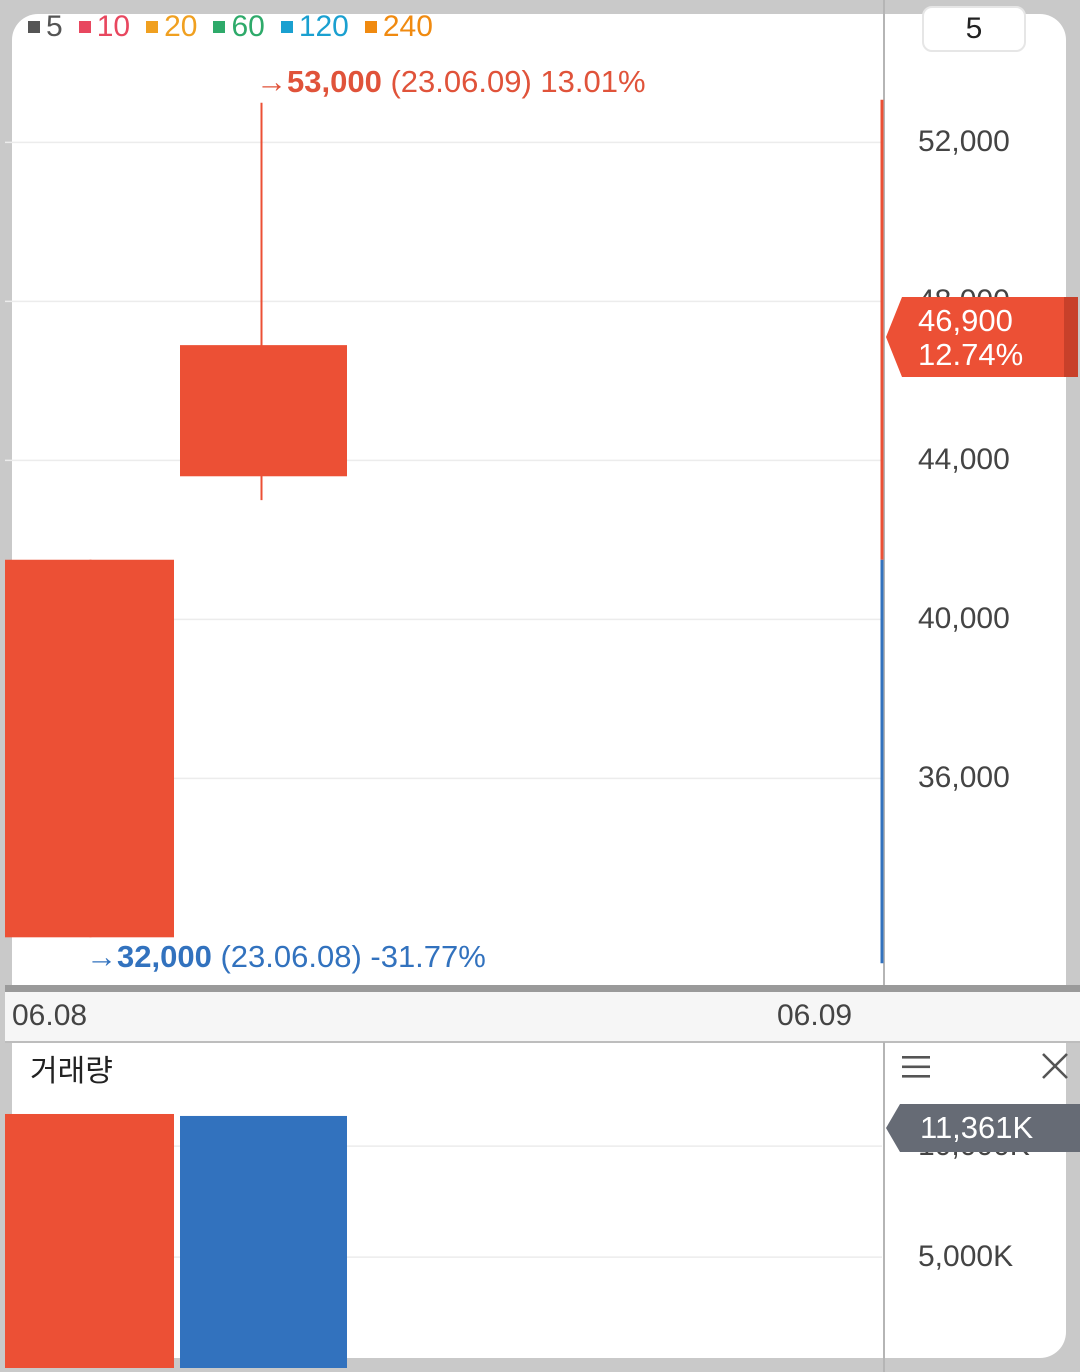 Image resolution: width=1080 pixels, height=1372 pixels. Describe the element at coordinates (353, 956) in the screenshot. I see `min-annotation-detail: (23.06.08) -31.77%` at that location.